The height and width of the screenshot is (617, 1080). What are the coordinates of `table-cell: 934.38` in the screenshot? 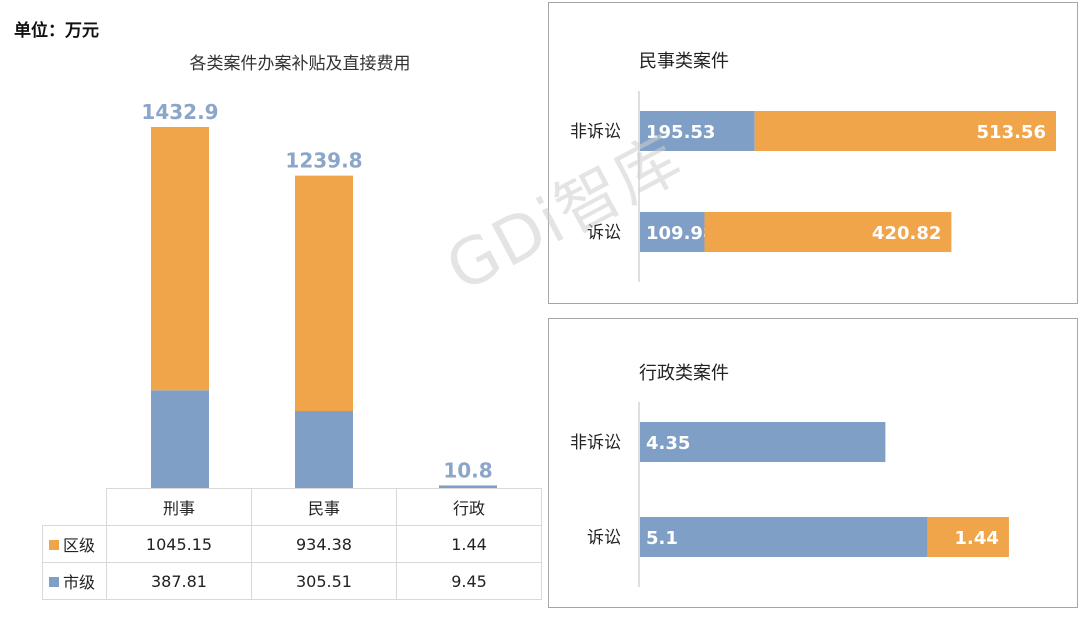 It's located at (324, 544).